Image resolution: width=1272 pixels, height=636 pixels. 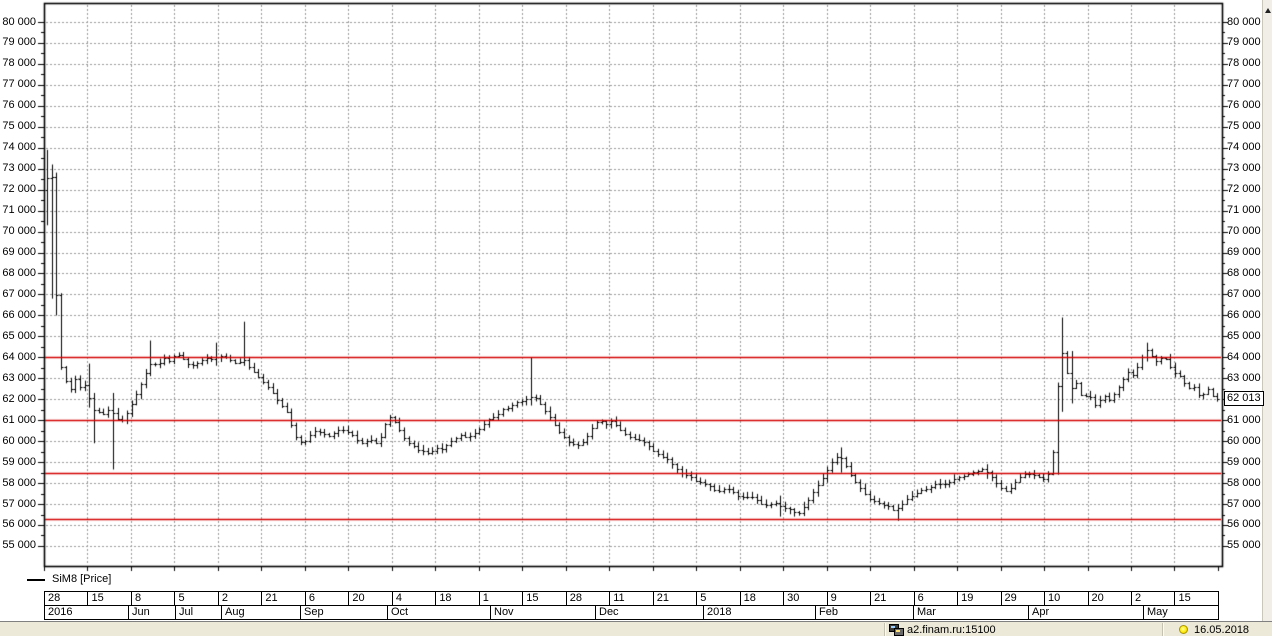 I want to click on x-axis-month-cell: Feb, so click(x=864, y=612).